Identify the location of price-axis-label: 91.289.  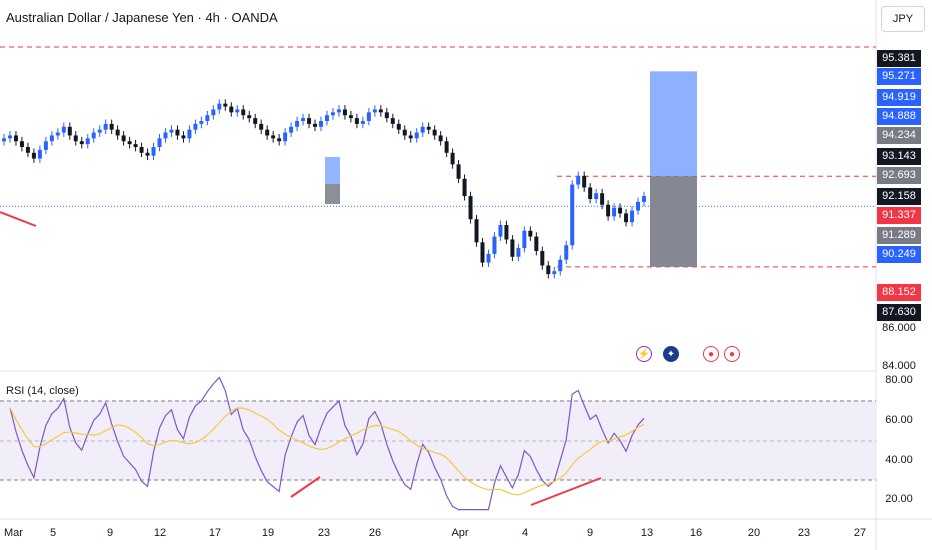
(899, 235).